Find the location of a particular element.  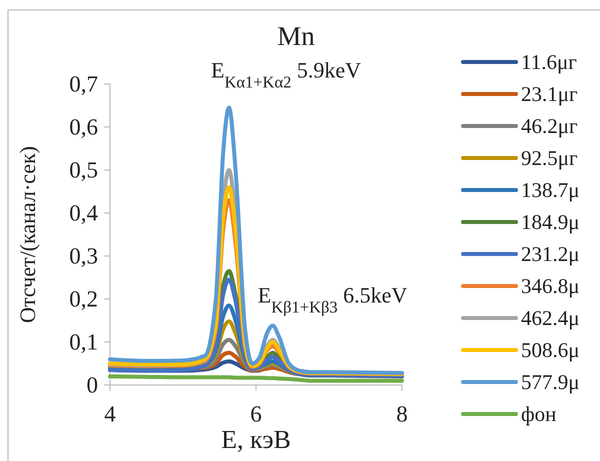

y-tick-label: 0,6 is located at coordinates (83, 127).